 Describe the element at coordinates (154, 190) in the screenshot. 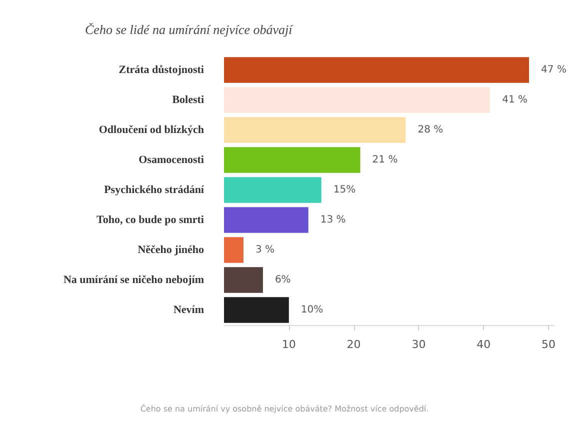

I see `y-tick-label: Psychického strádání` at that location.